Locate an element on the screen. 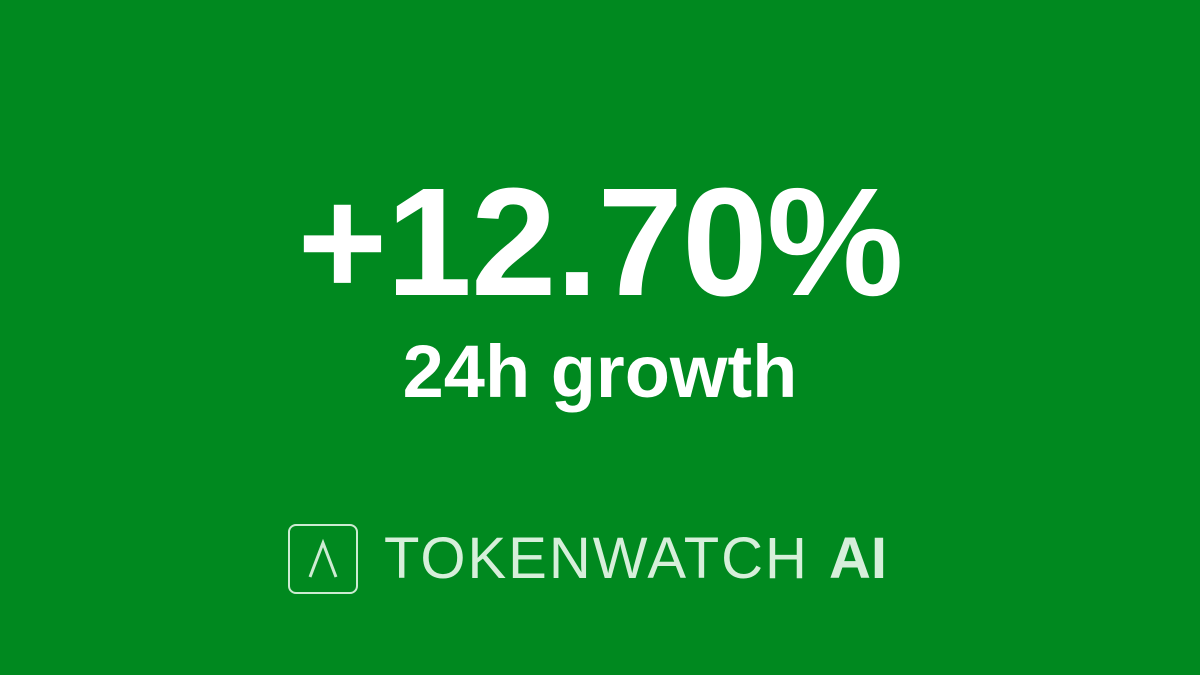 This screenshot has width=1200, height=675. brand-name: TOKENWATCH is located at coordinates (596, 558).